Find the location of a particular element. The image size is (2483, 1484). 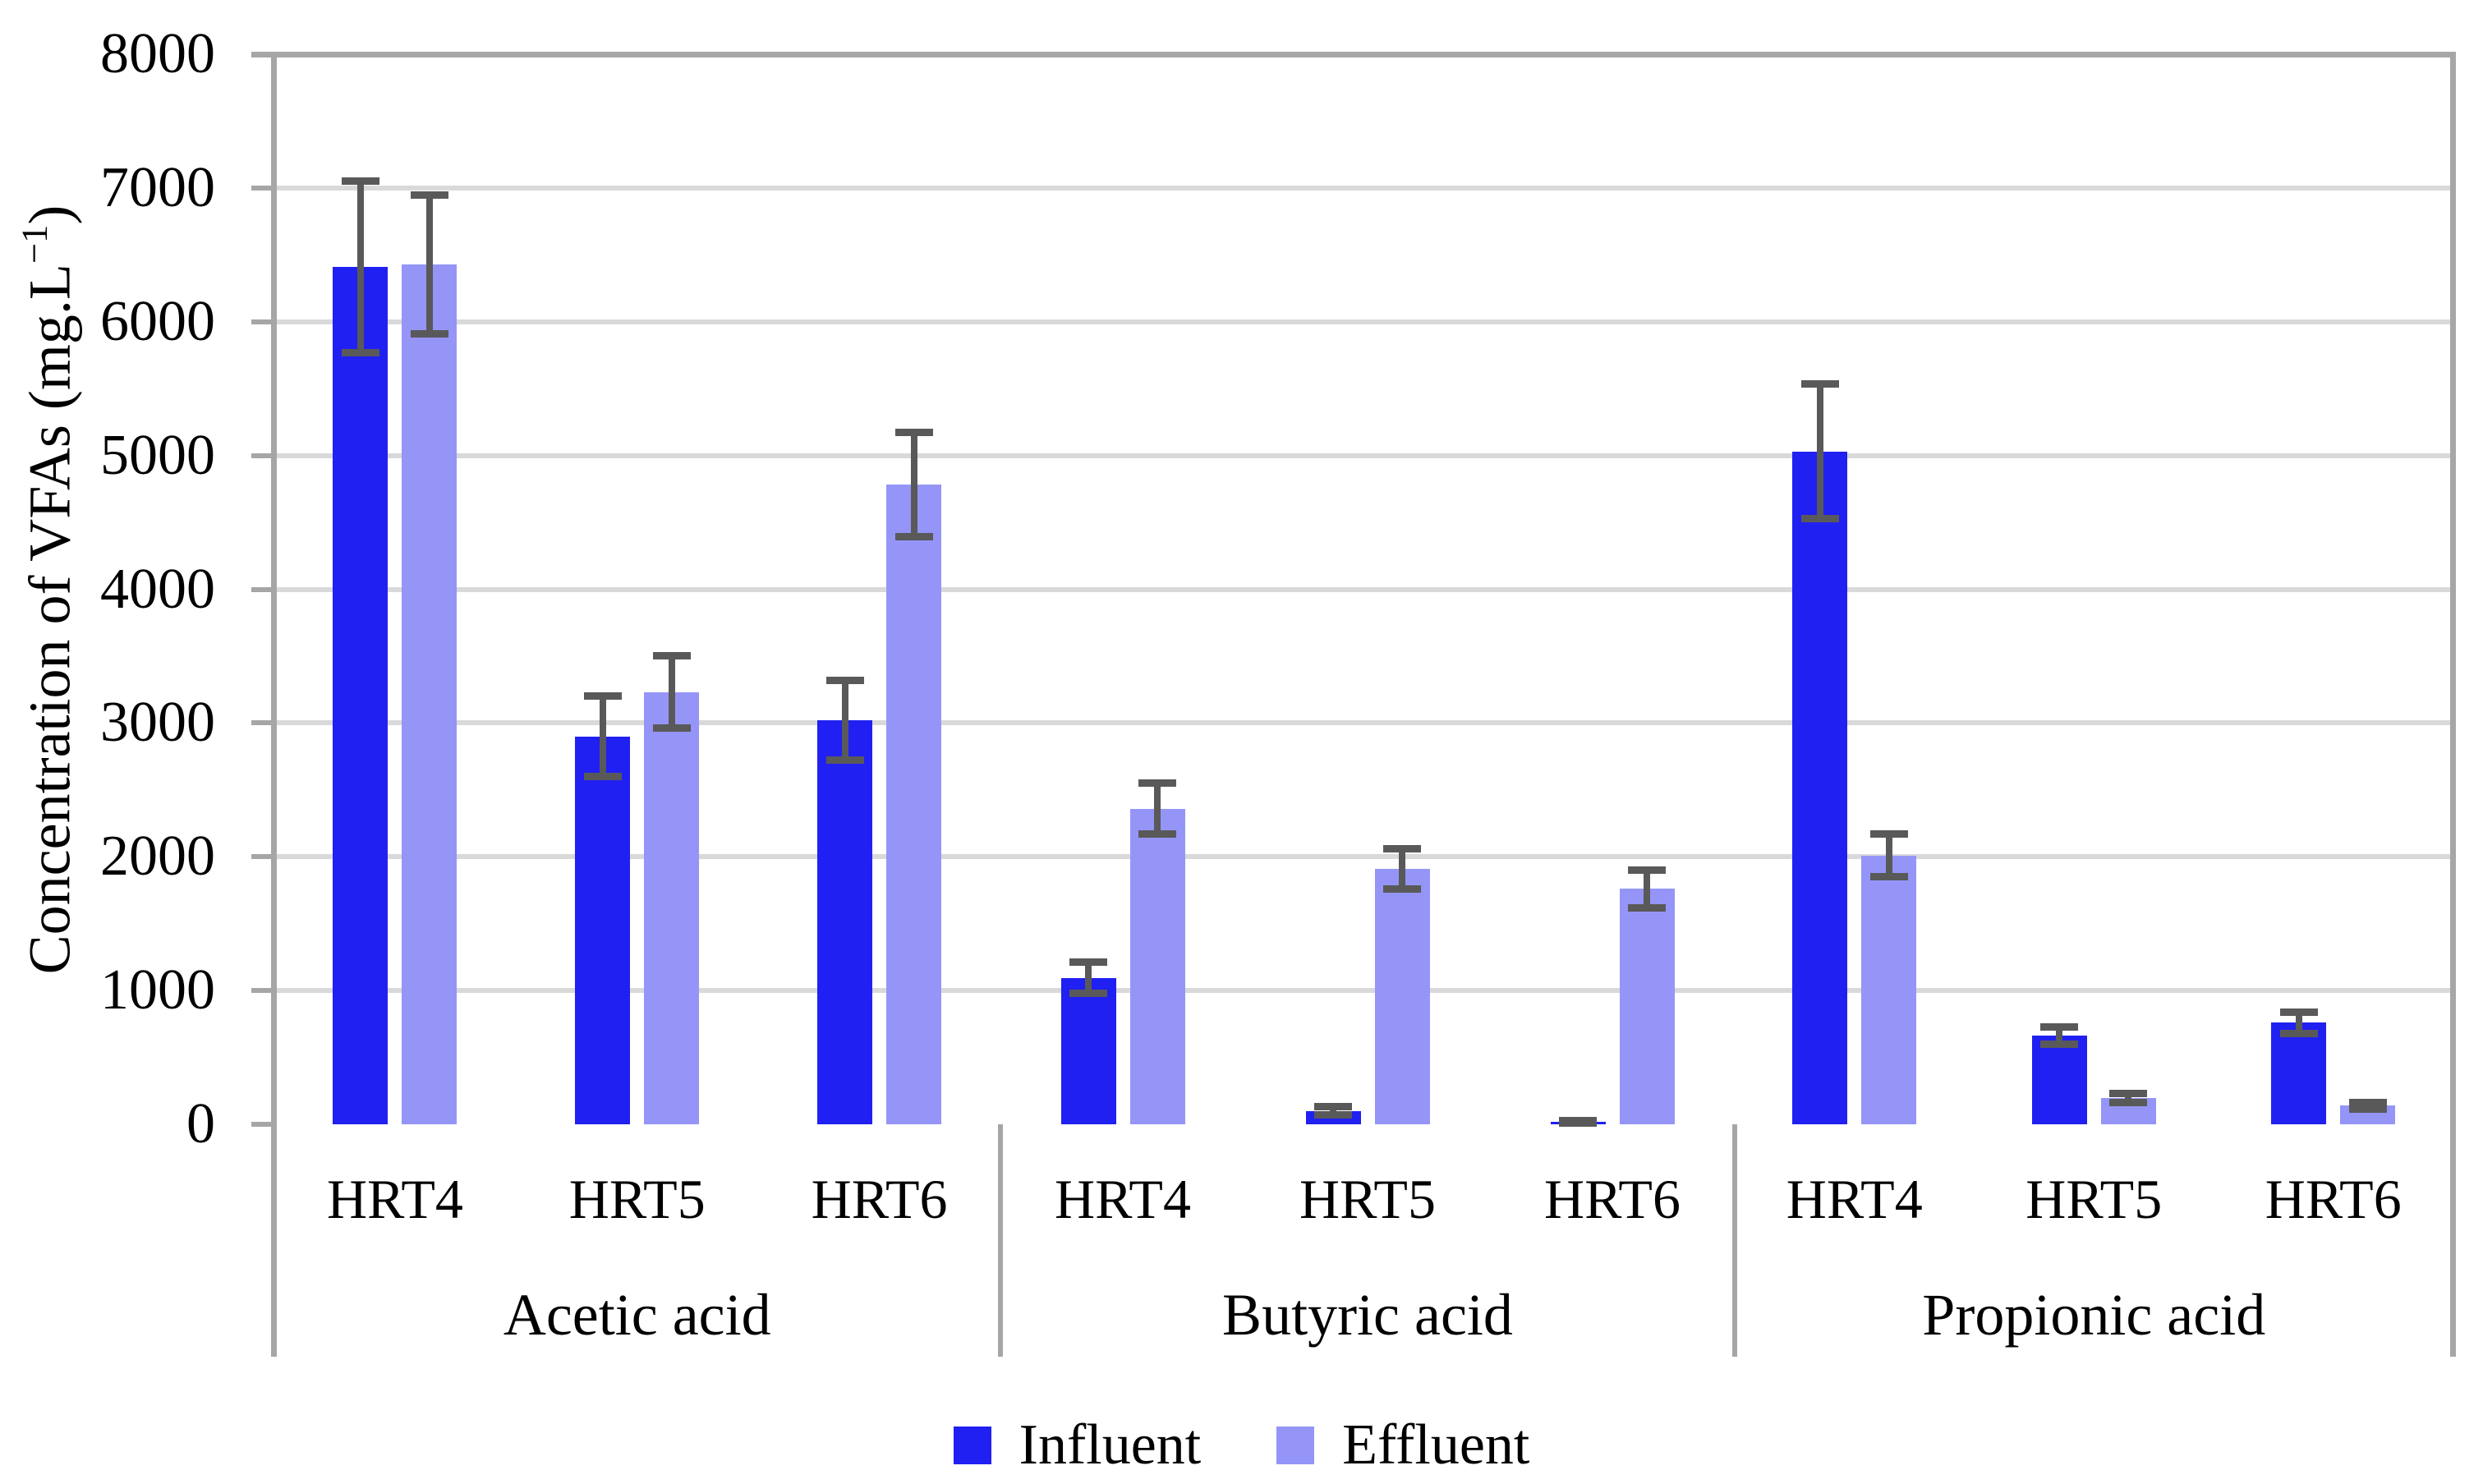

legend-item-effluent: Effluent is located at coordinates (1402, 1445).